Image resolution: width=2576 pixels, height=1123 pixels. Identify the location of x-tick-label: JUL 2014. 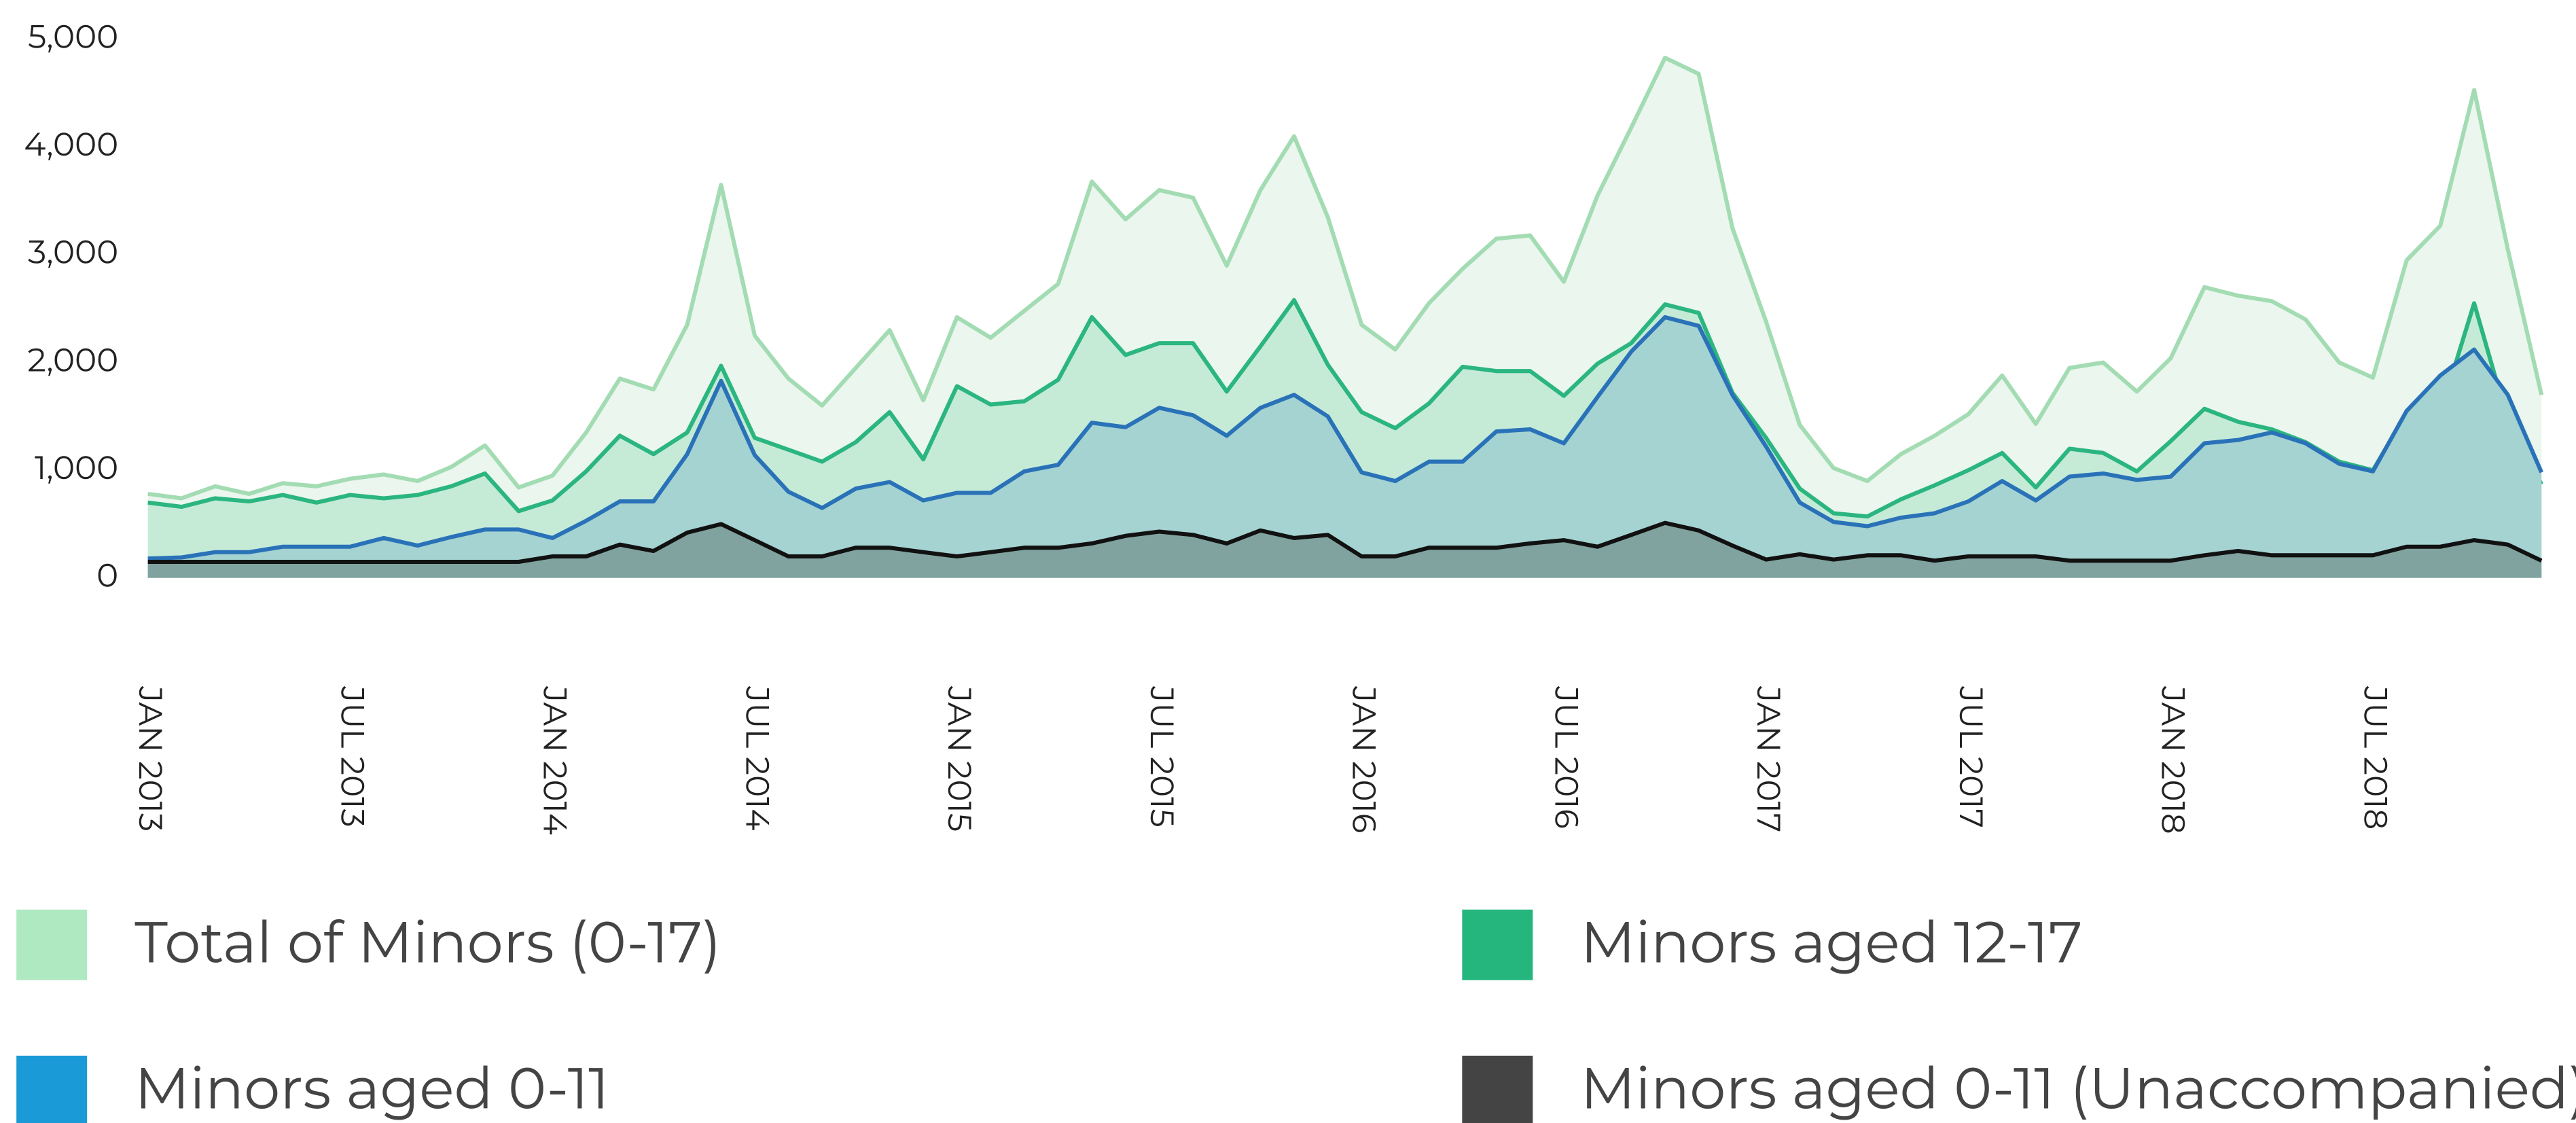
(757, 758).